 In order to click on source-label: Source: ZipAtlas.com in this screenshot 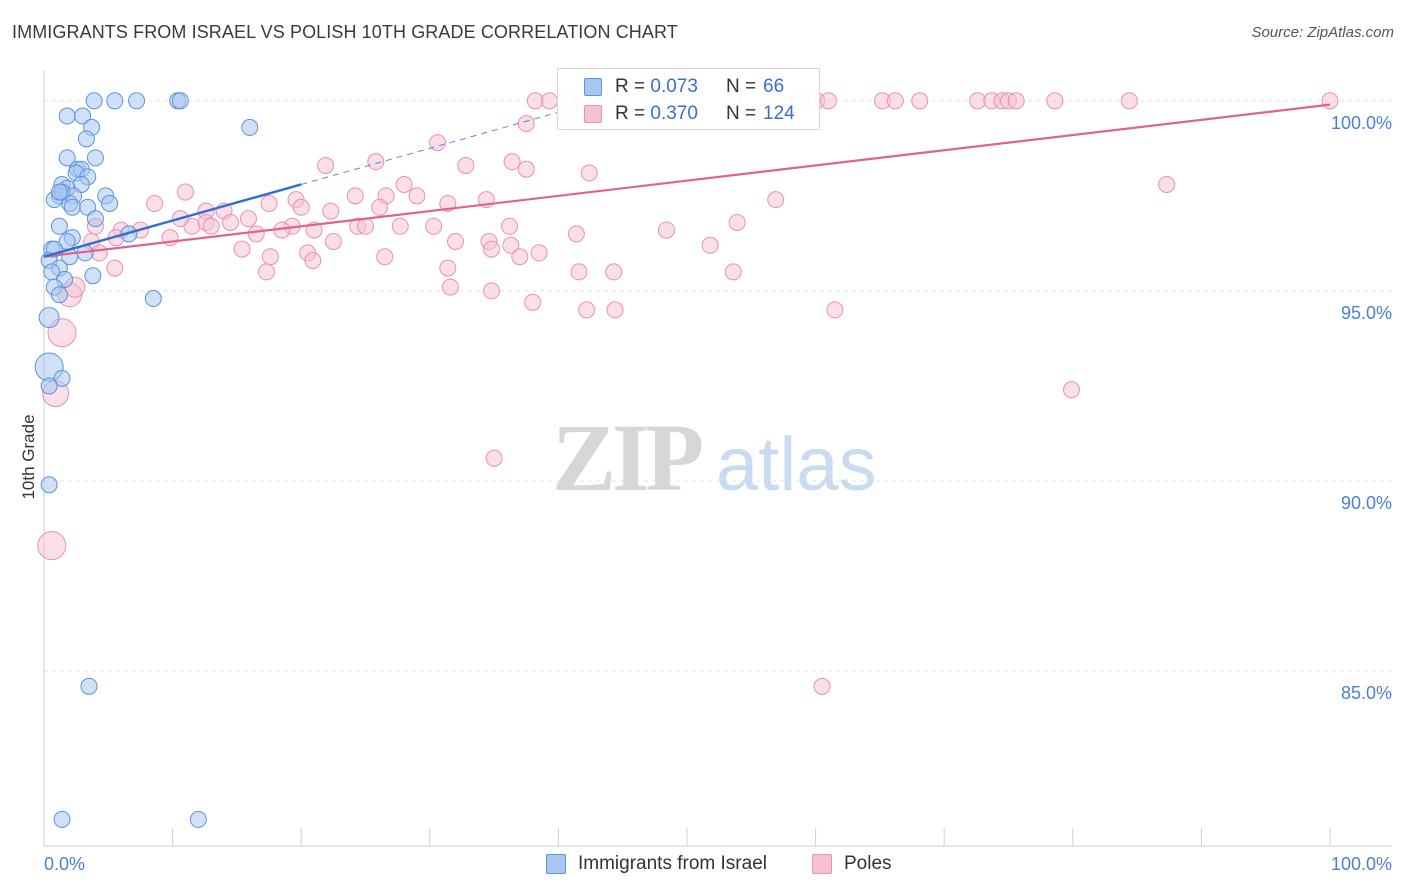, I will do `click(1322, 32)`.